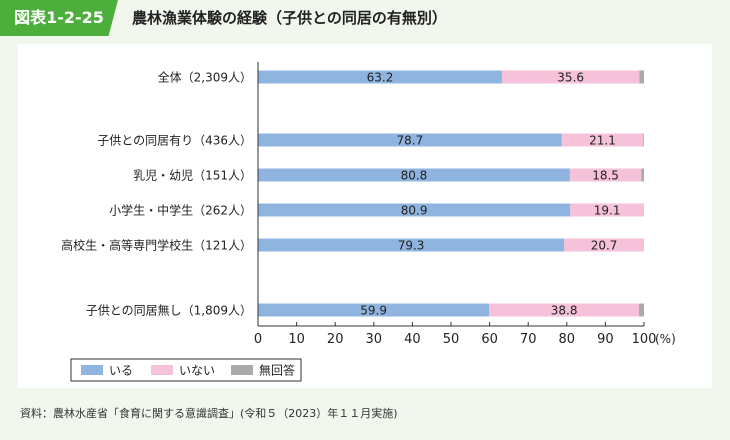 The height and width of the screenshot is (440, 730). I want to click on data-label: 20.7, so click(604, 246).